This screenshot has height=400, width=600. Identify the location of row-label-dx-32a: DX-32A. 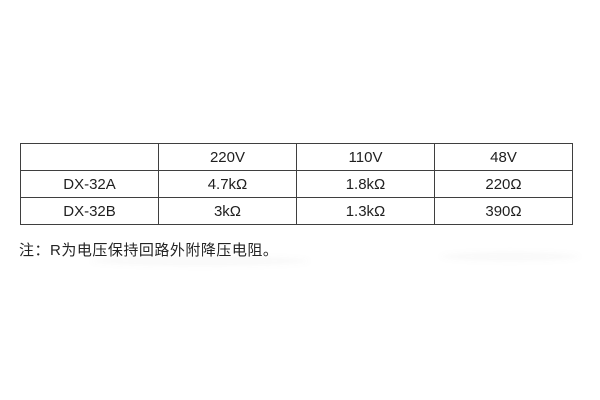
(89, 184).